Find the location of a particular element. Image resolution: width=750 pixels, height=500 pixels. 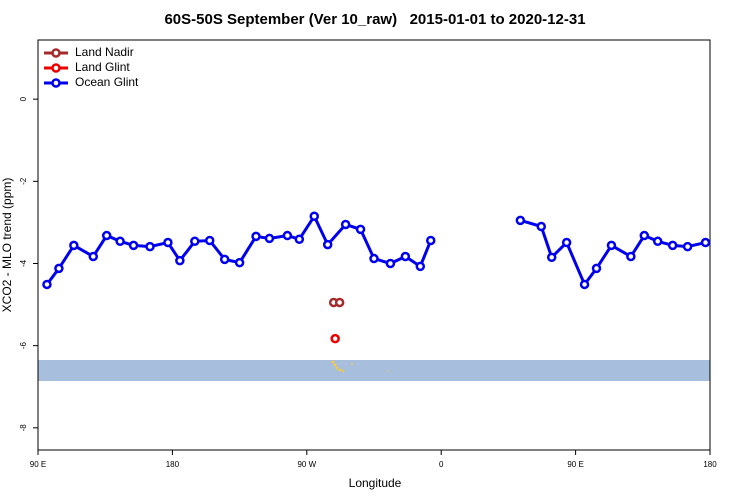

latitude-band is located at coordinates (374, 370).